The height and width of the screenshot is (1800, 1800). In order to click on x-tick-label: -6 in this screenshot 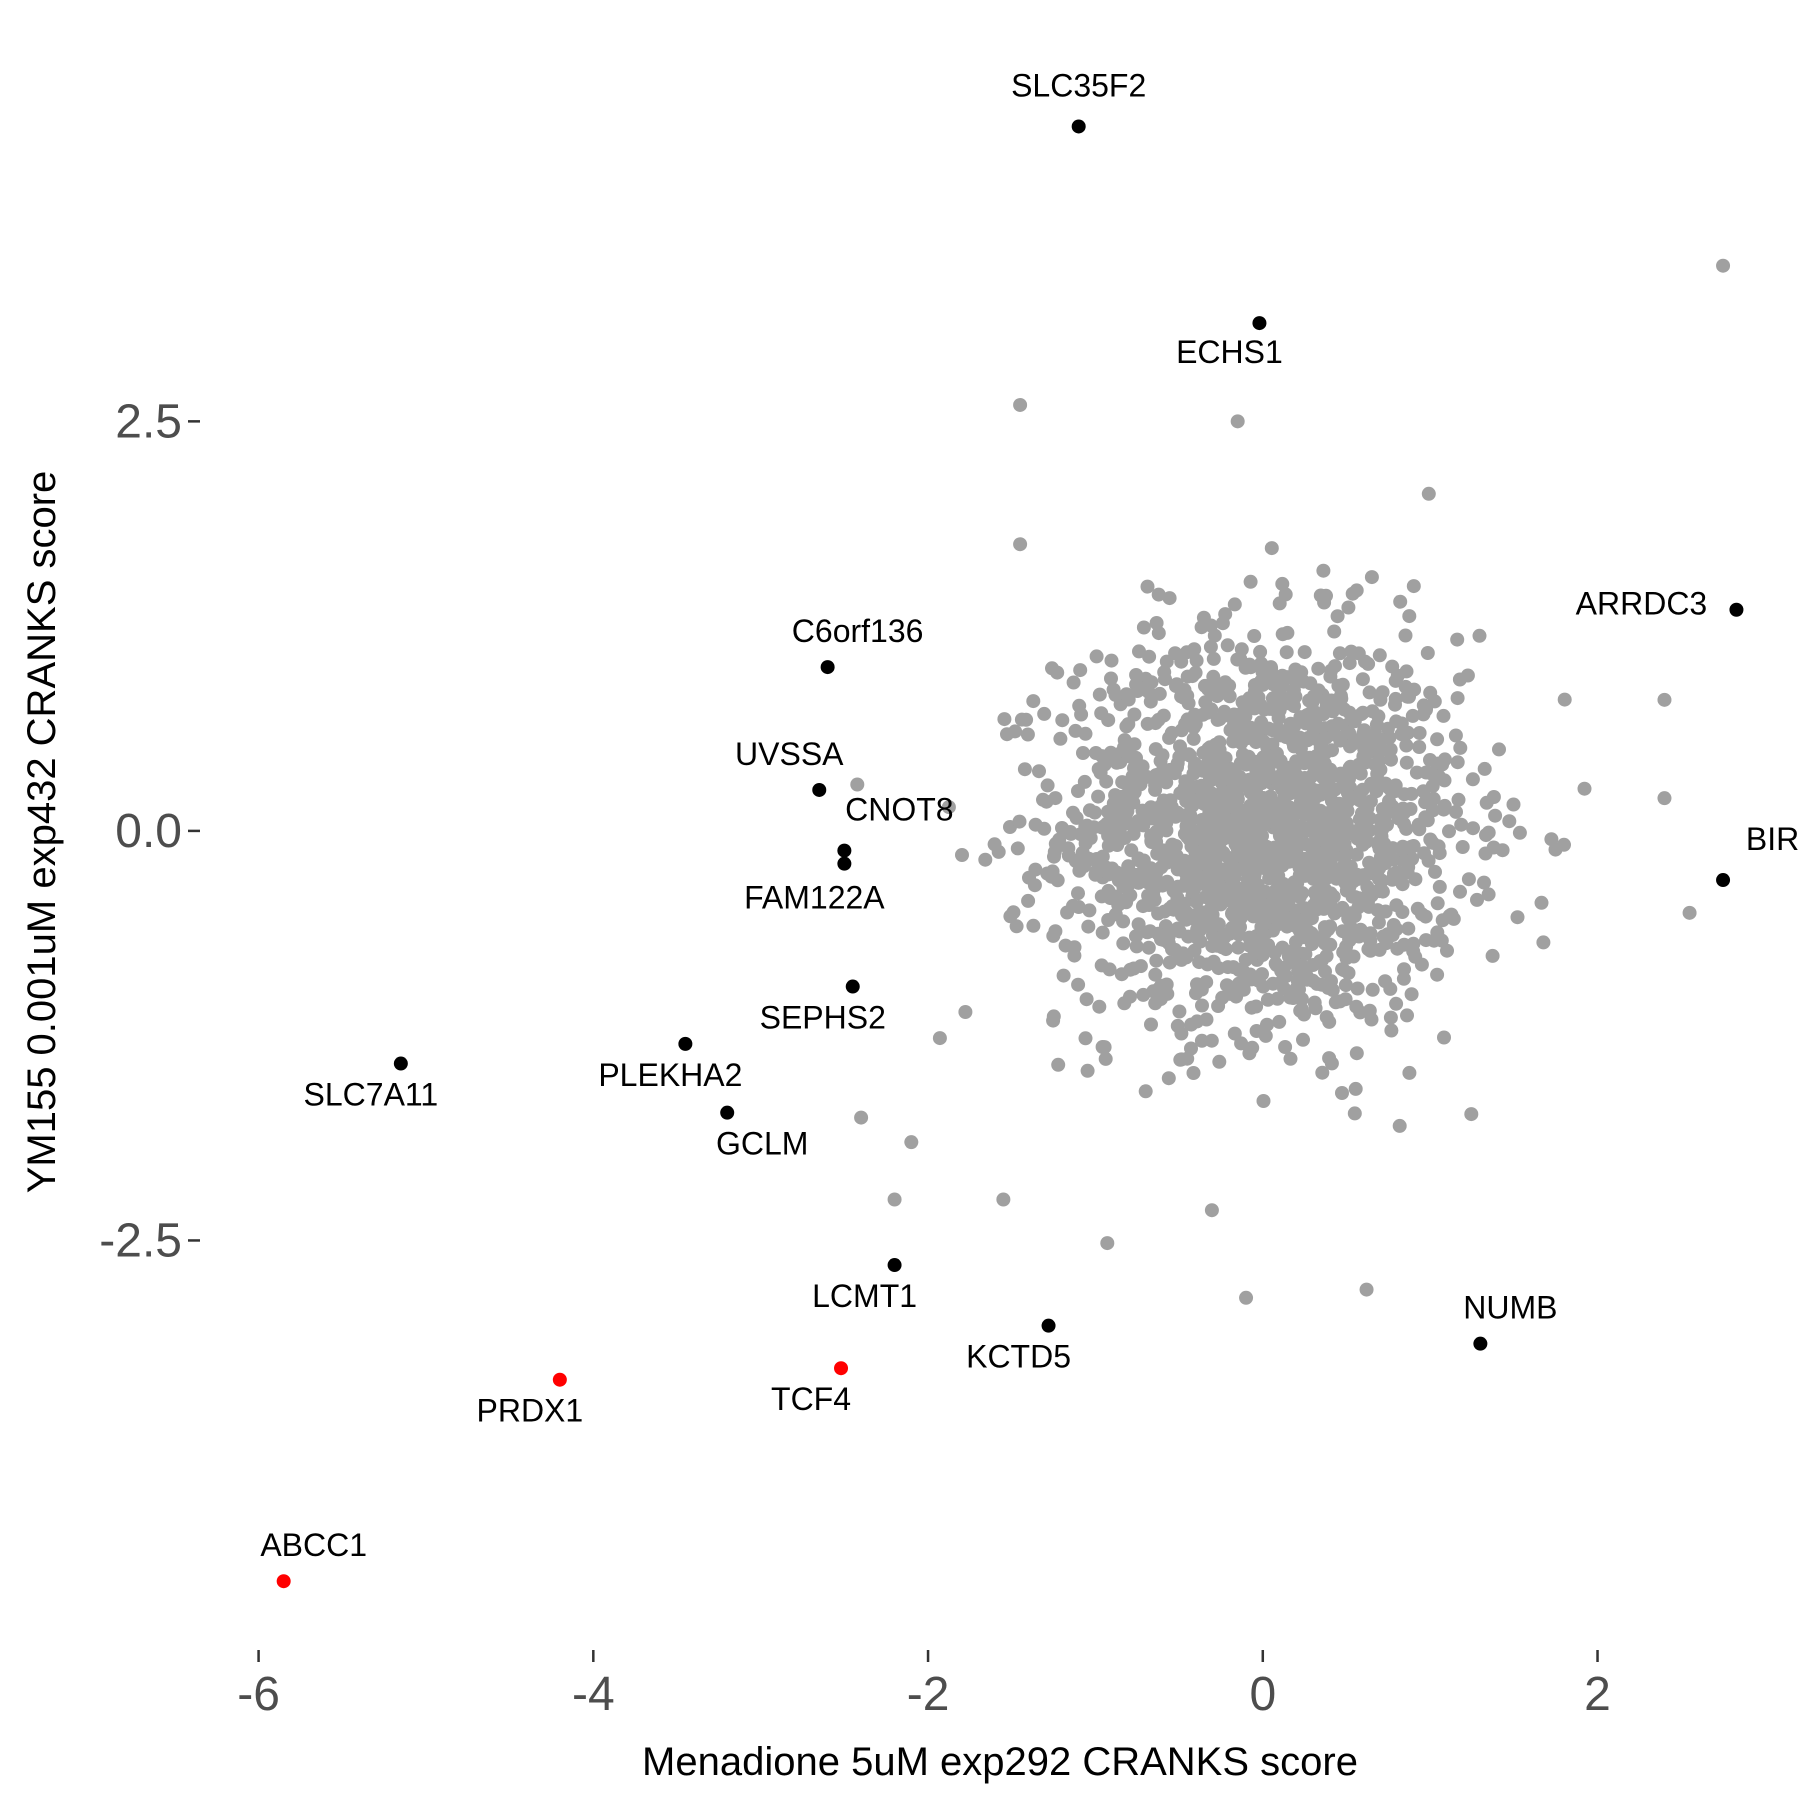, I will do `click(258, 1694)`.